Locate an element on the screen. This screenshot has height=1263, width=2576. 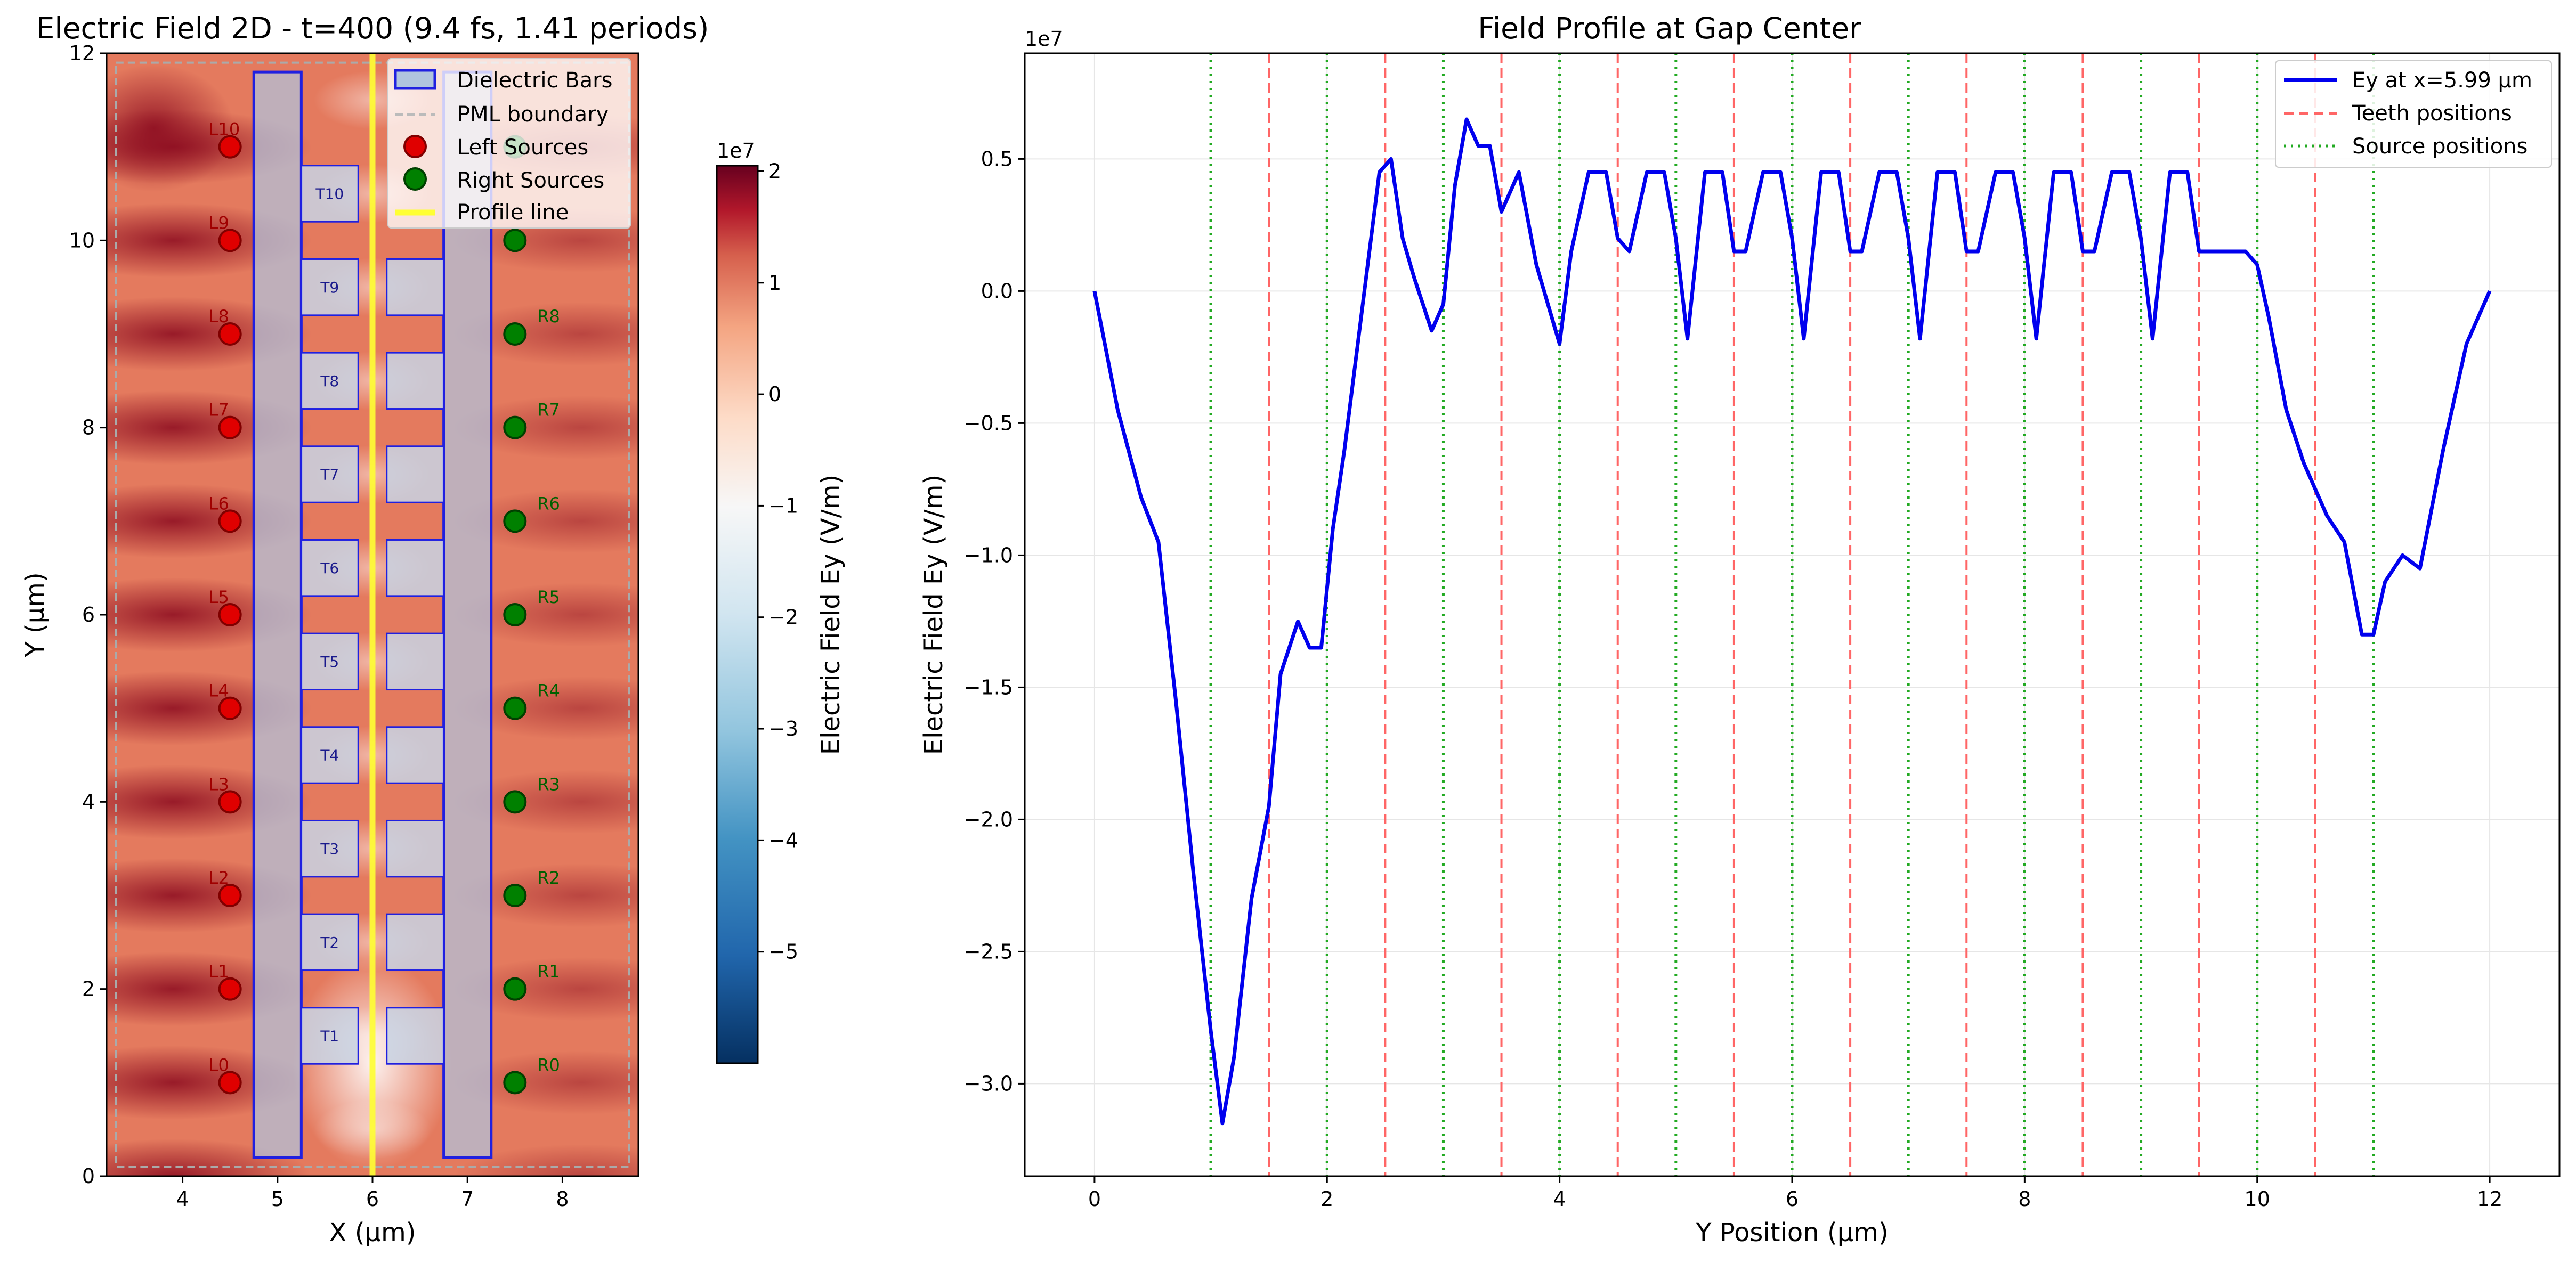
right-source-label: R5 is located at coordinates (548, 597).